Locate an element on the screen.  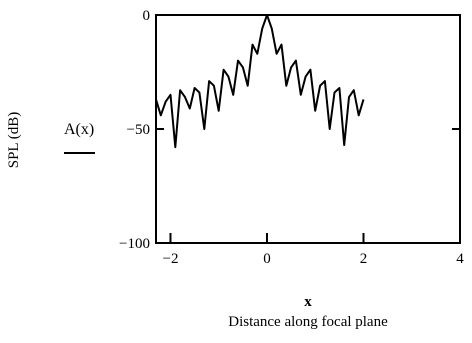
y-axis-label: SPL (dB) is located at coordinates (14, 140).